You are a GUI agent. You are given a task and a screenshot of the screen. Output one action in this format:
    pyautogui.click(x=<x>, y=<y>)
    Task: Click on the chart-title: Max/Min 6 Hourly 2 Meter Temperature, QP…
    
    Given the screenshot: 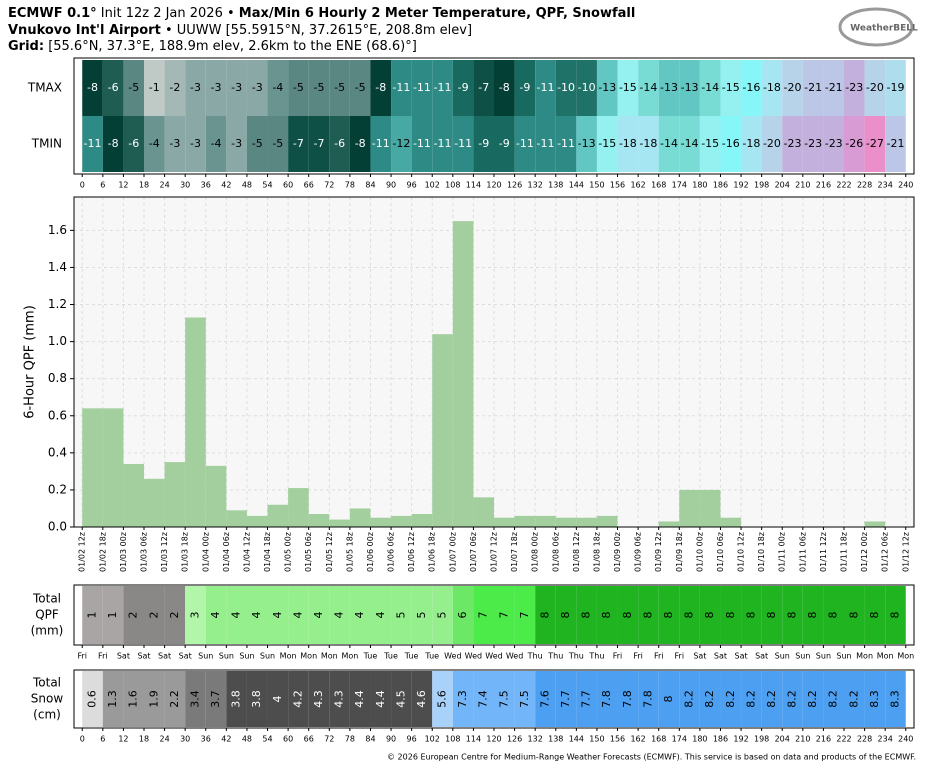 What is the action you would take?
    pyautogui.click(x=437, y=13)
    